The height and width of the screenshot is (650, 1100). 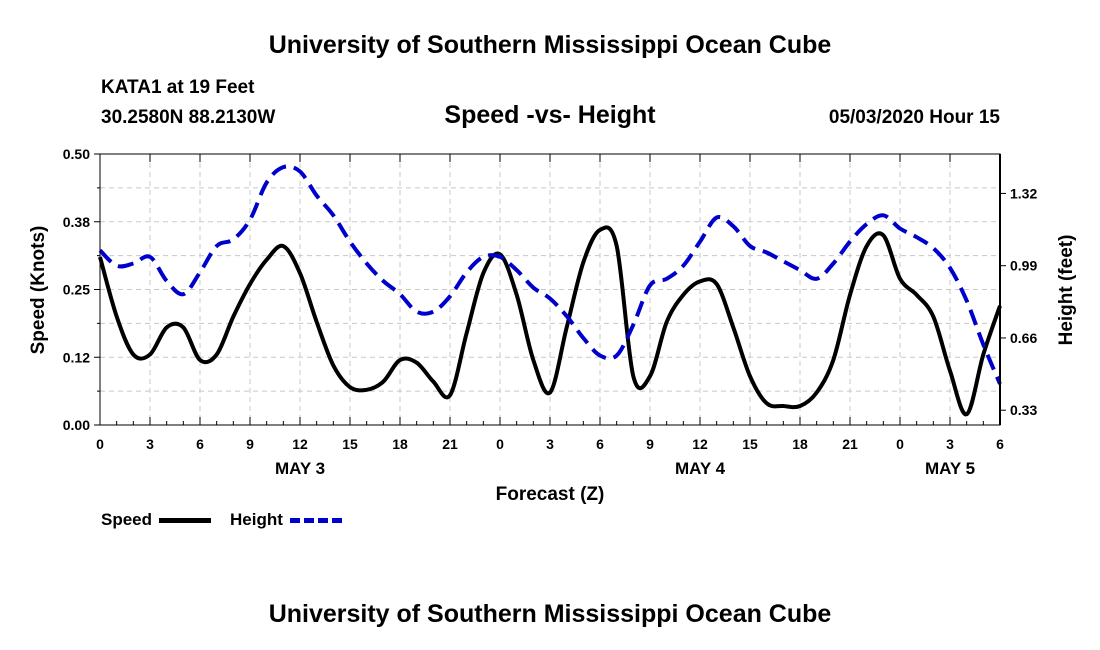 I want to click on legend-speed-swatch, so click(x=185, y=520).